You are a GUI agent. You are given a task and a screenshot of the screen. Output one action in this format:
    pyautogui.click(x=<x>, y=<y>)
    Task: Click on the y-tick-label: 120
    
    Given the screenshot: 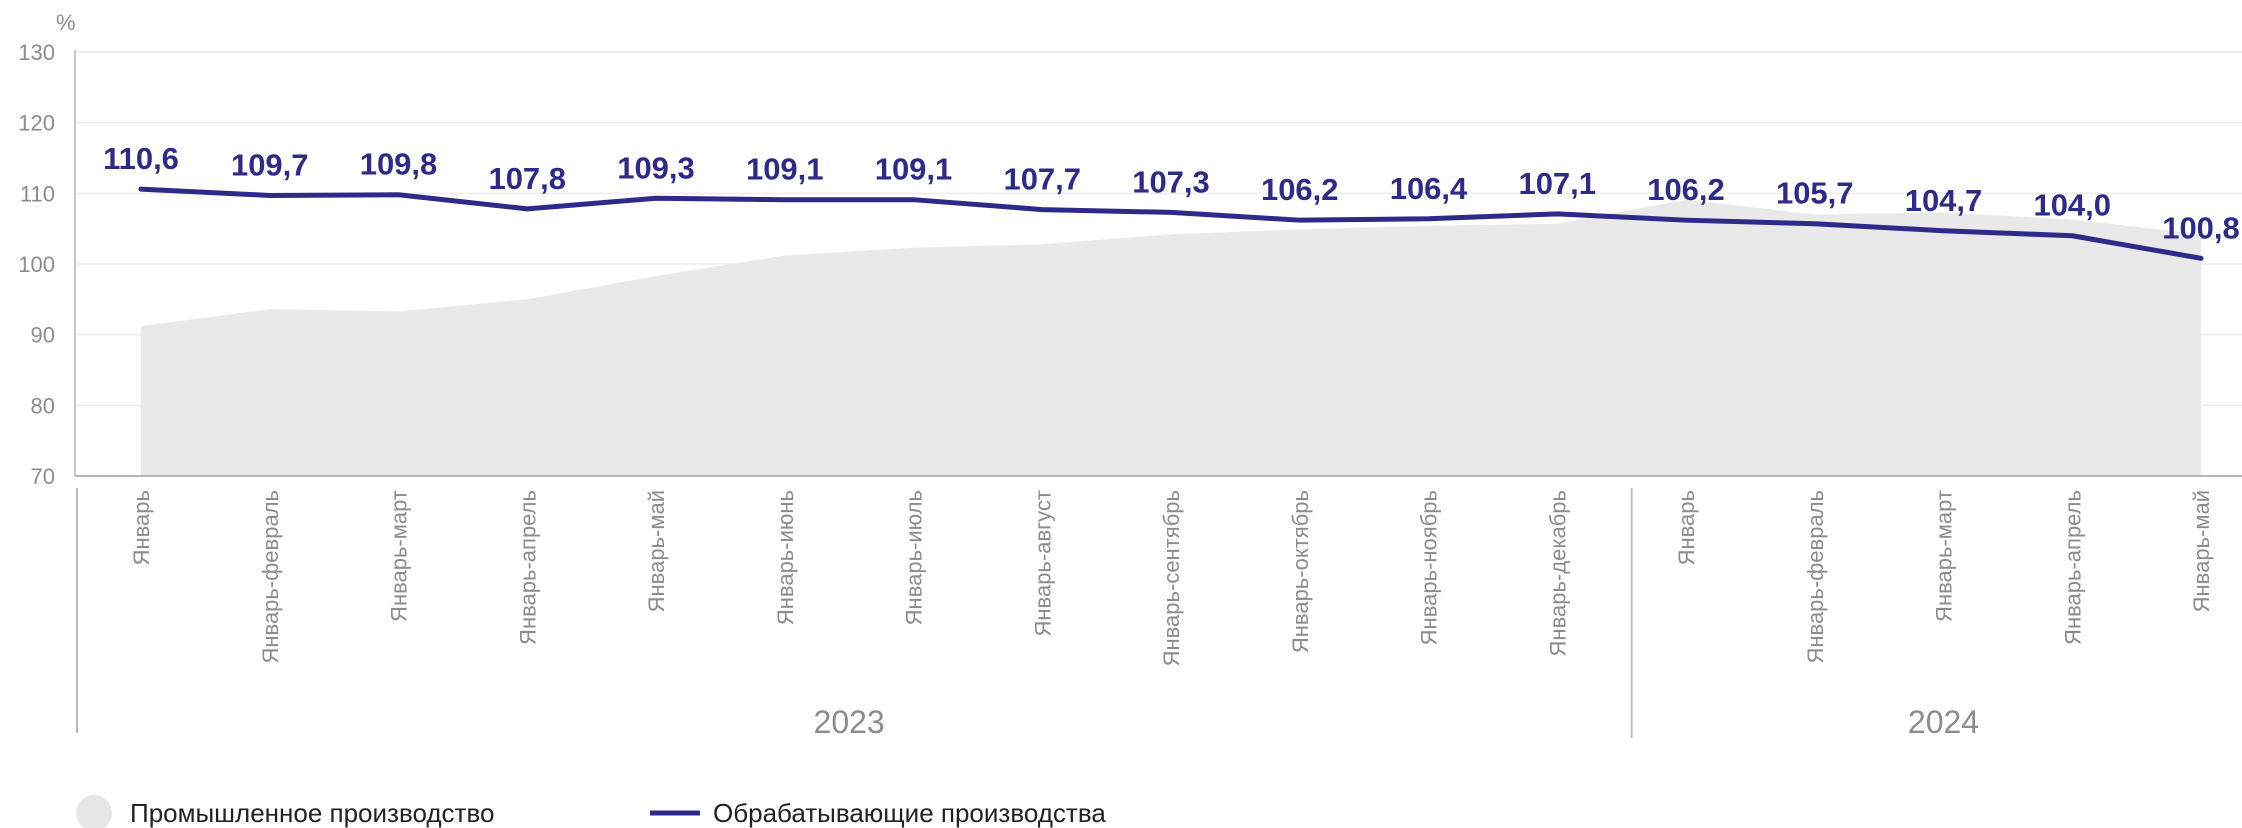 What is the action you would take?
    pyautogui.click(x=36, y=123)
    